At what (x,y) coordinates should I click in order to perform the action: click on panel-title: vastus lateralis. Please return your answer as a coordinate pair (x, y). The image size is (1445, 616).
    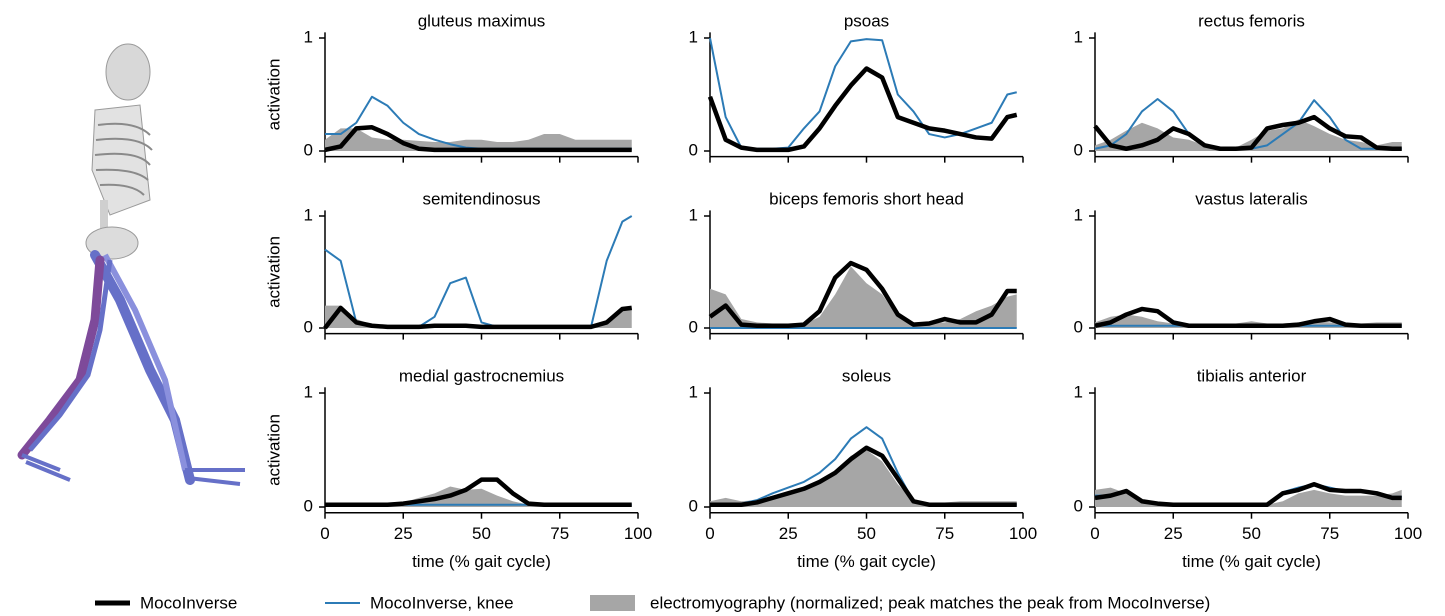
    Looking at the image, I should click on (1251, 198).